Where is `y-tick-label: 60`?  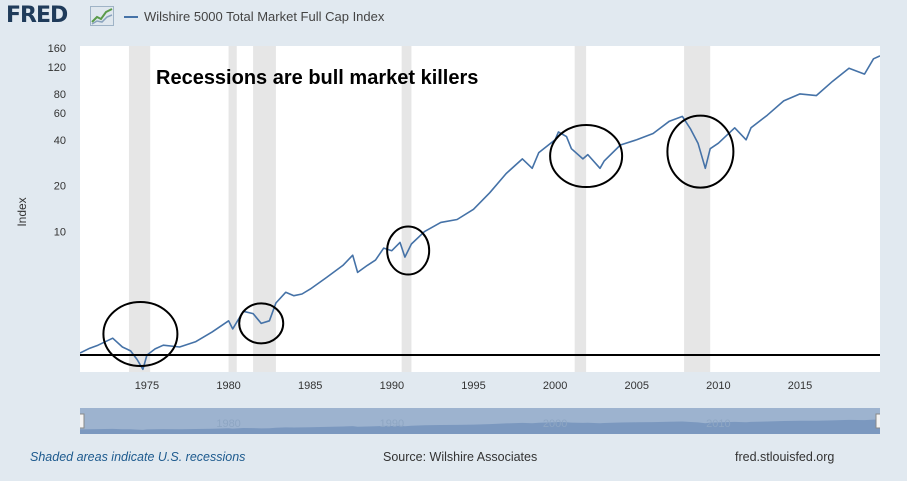 y-tick-label: 60 is located at coordinates (60, 114).